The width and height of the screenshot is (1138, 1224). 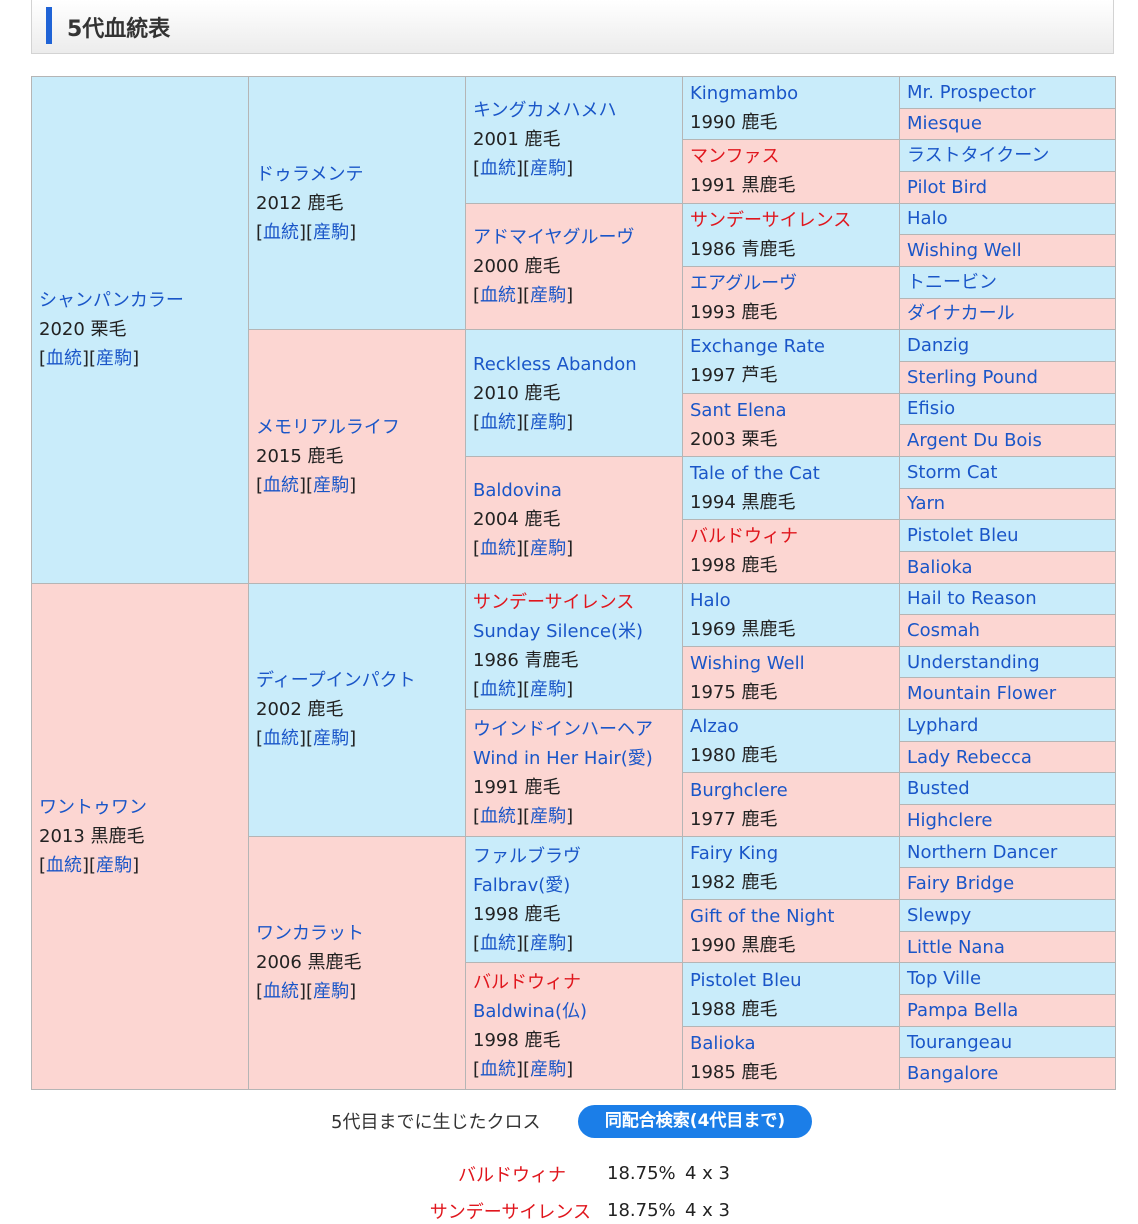 What do you see at coordinates (714, 727) in the screenshot?
I see `horse-name-link: Alzao` at bounding box center [714, 727].